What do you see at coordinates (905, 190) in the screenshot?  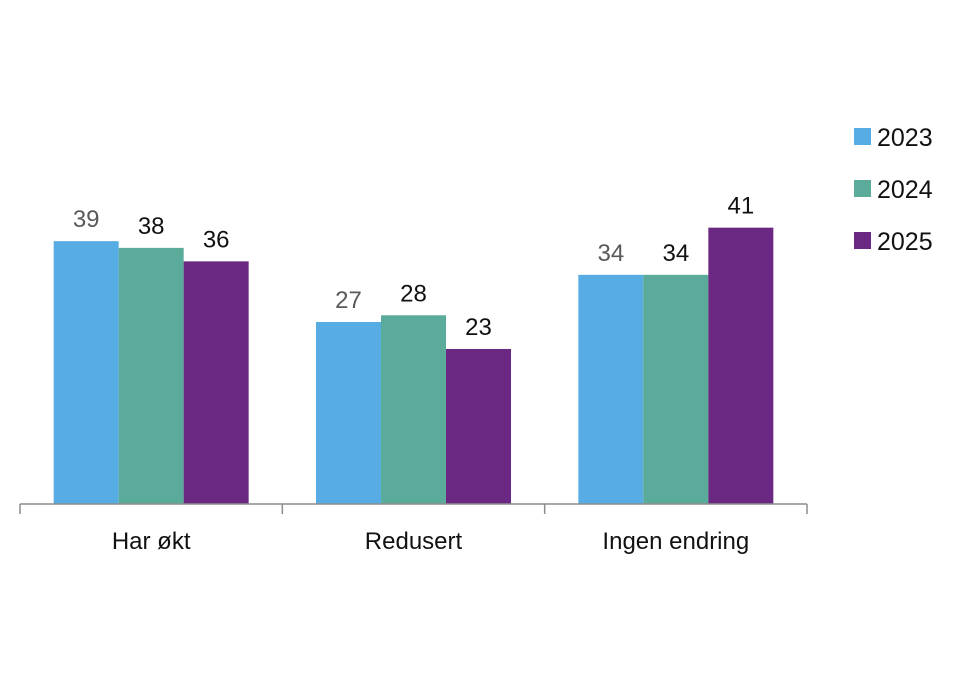 I see `legend-label-2024: 2024` at bounding box center [905, 190].